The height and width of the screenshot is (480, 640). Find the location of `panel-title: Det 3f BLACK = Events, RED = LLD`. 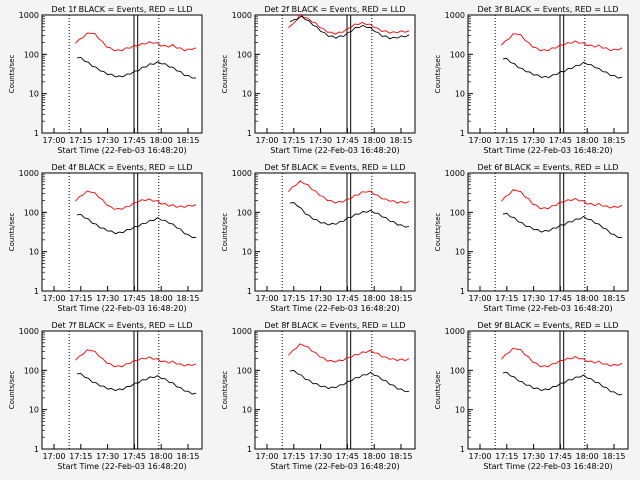

panel-title: Det 3f BLACK = Events, RED = LLD is located at coordinates (547, 9).